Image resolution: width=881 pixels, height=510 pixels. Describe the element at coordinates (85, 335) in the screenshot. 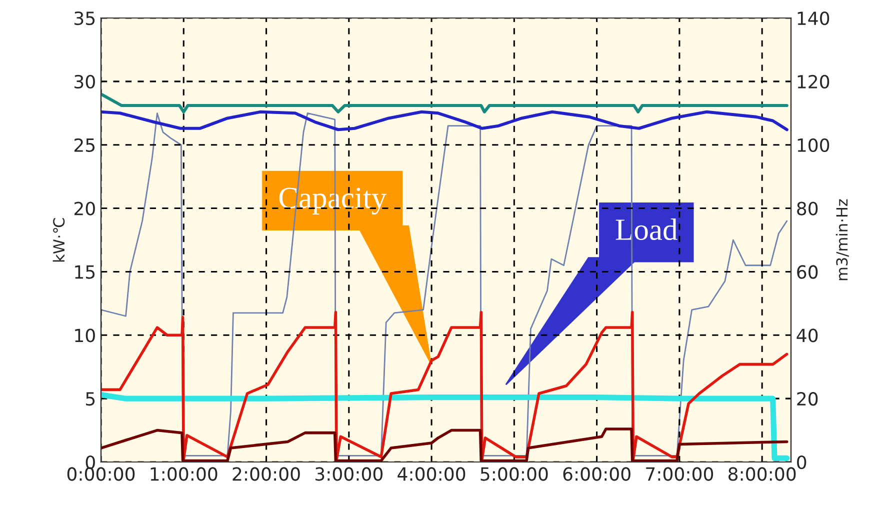

I see `y-tick-label: 10` at that location.